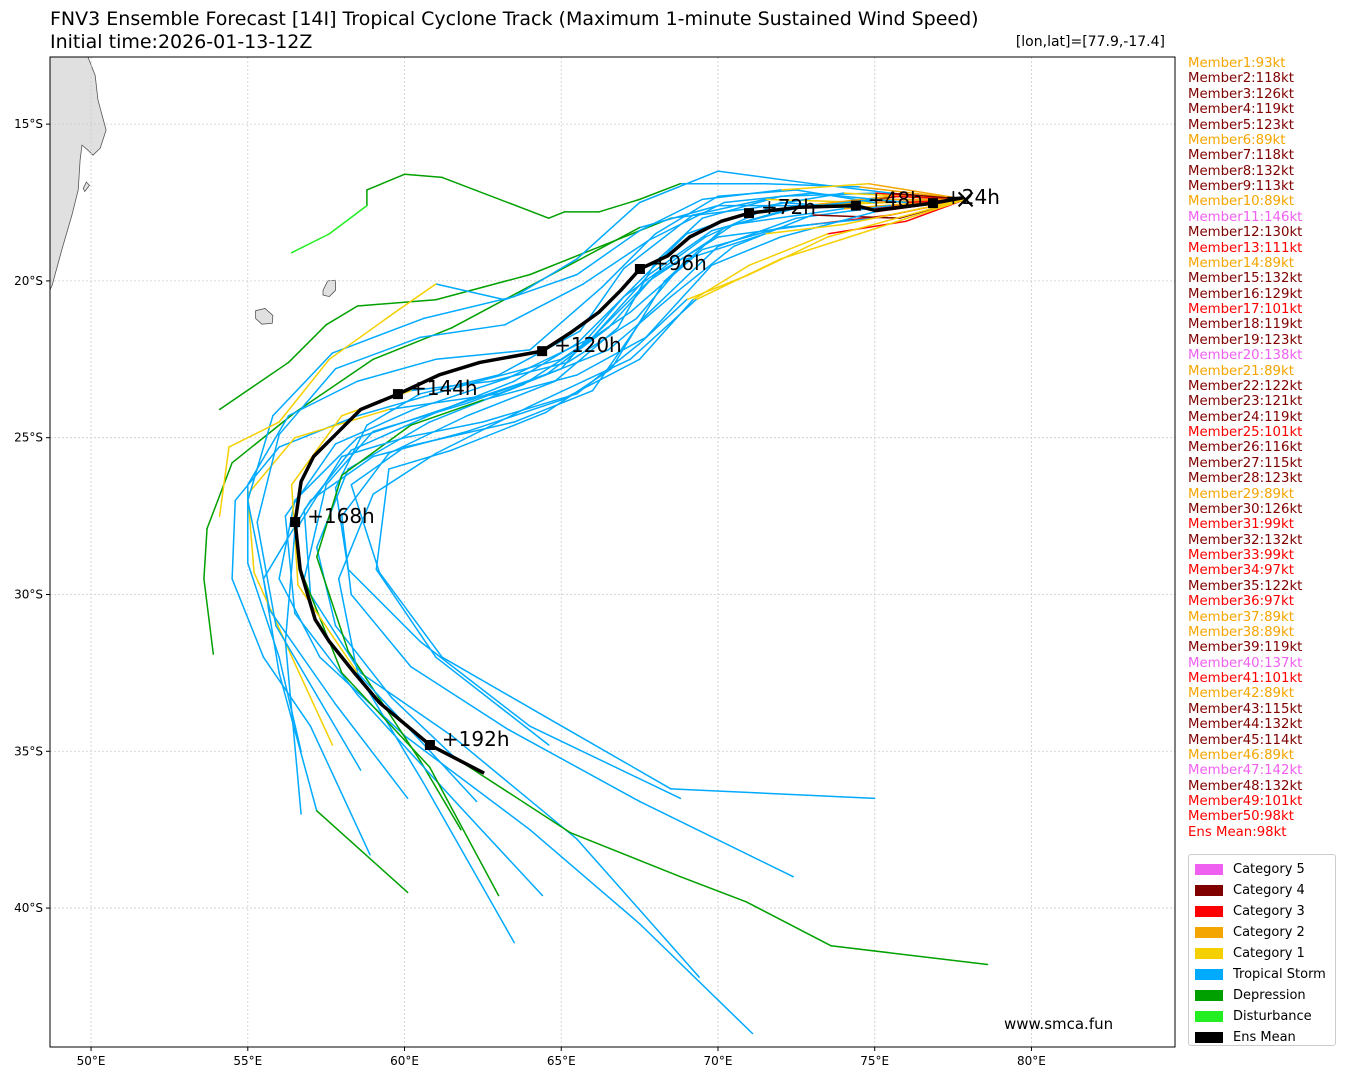 The image size is (1347, 1078). I want to click on member-intensity-item: Ens Mean:98kt, so click(1237, 832).